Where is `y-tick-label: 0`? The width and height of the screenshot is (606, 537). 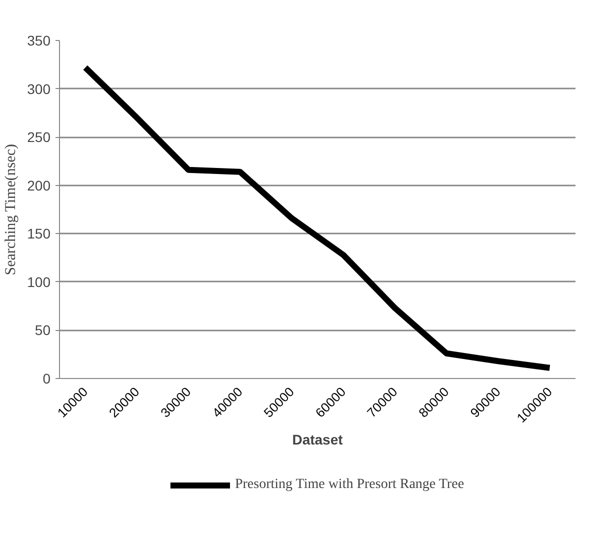 y-tick-label: 0 is located at coordinates (46, 378).